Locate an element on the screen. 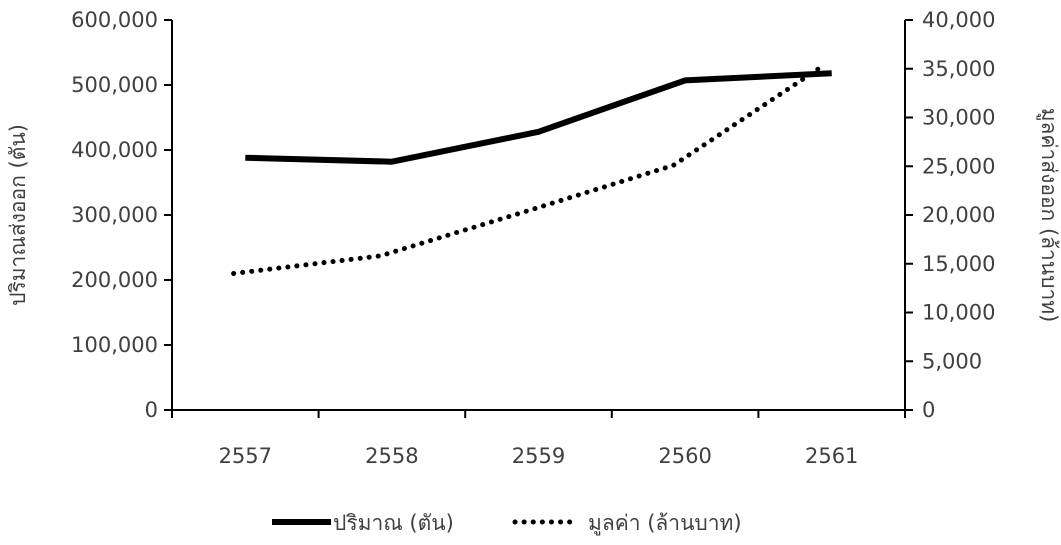 Image resolution: width=1061 pixels, height=545 pixels. legend: ปริมาณ (ตัน) มูลค่า (ล้านบาท) is located at coordinates (507, 523).